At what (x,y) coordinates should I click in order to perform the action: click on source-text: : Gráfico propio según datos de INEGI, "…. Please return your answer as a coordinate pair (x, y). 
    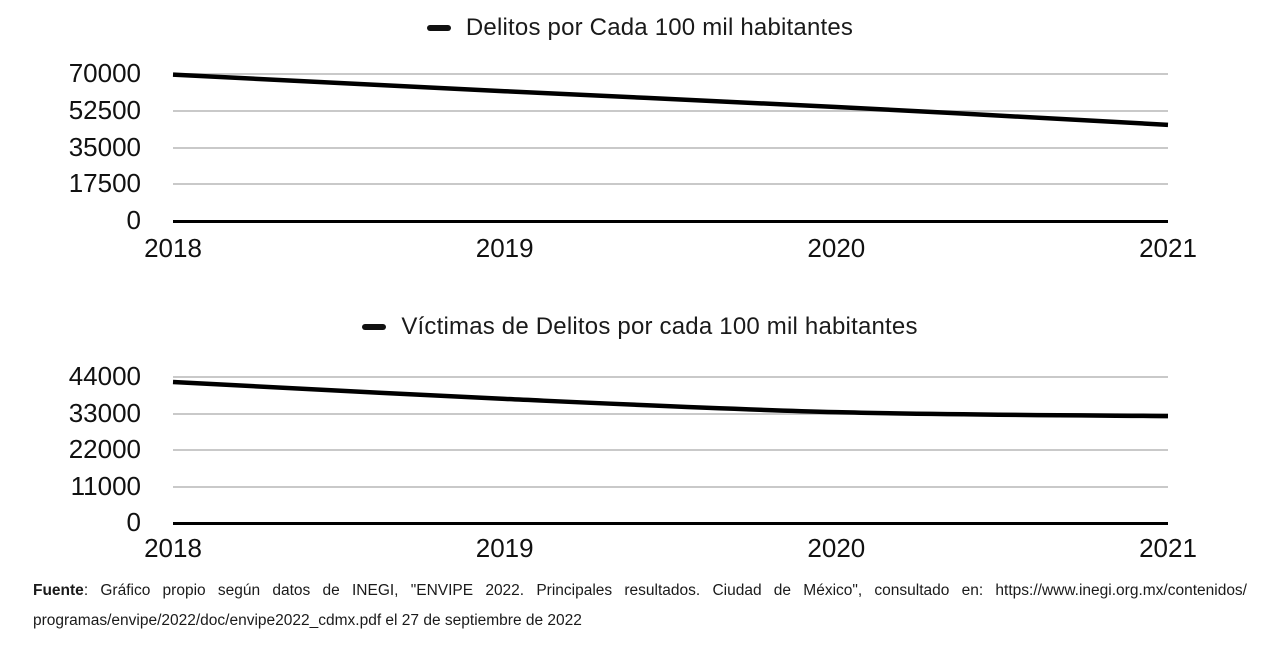
    Looking at the image, I should click on (665, 590).